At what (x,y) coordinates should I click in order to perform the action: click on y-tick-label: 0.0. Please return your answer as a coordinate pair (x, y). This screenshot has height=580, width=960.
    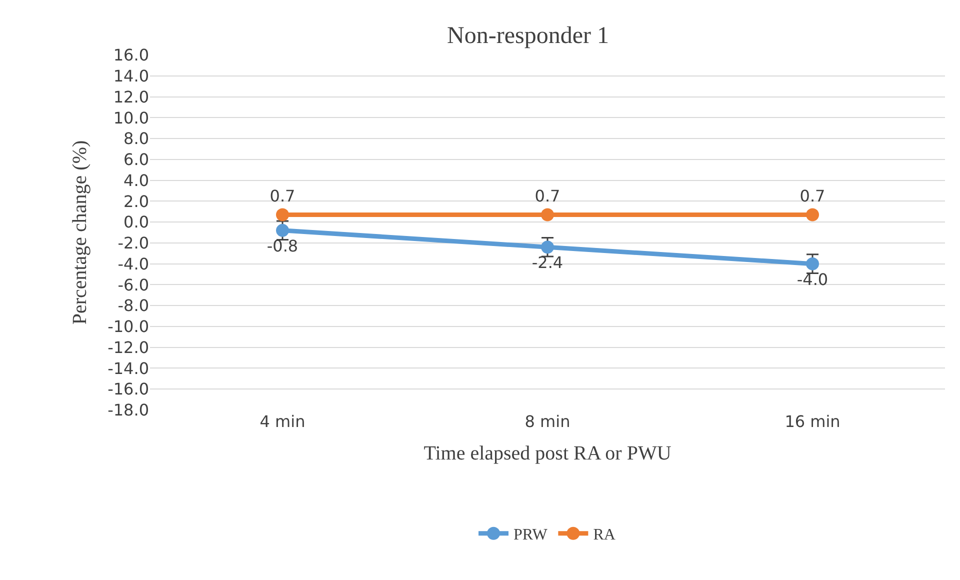
    Looking at the image, I should click on (136, 222).